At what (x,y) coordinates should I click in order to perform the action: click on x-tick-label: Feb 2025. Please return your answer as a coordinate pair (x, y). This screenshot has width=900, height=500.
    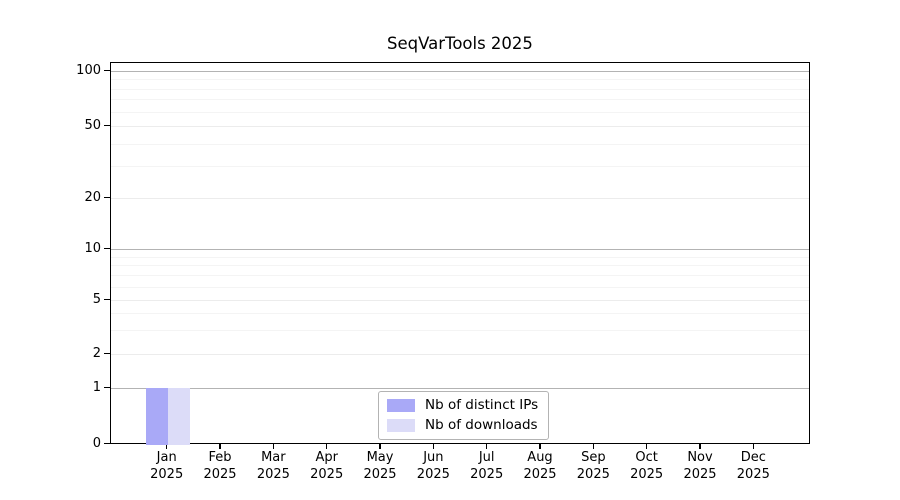
    Looking at the image, I should click on (220, 466).